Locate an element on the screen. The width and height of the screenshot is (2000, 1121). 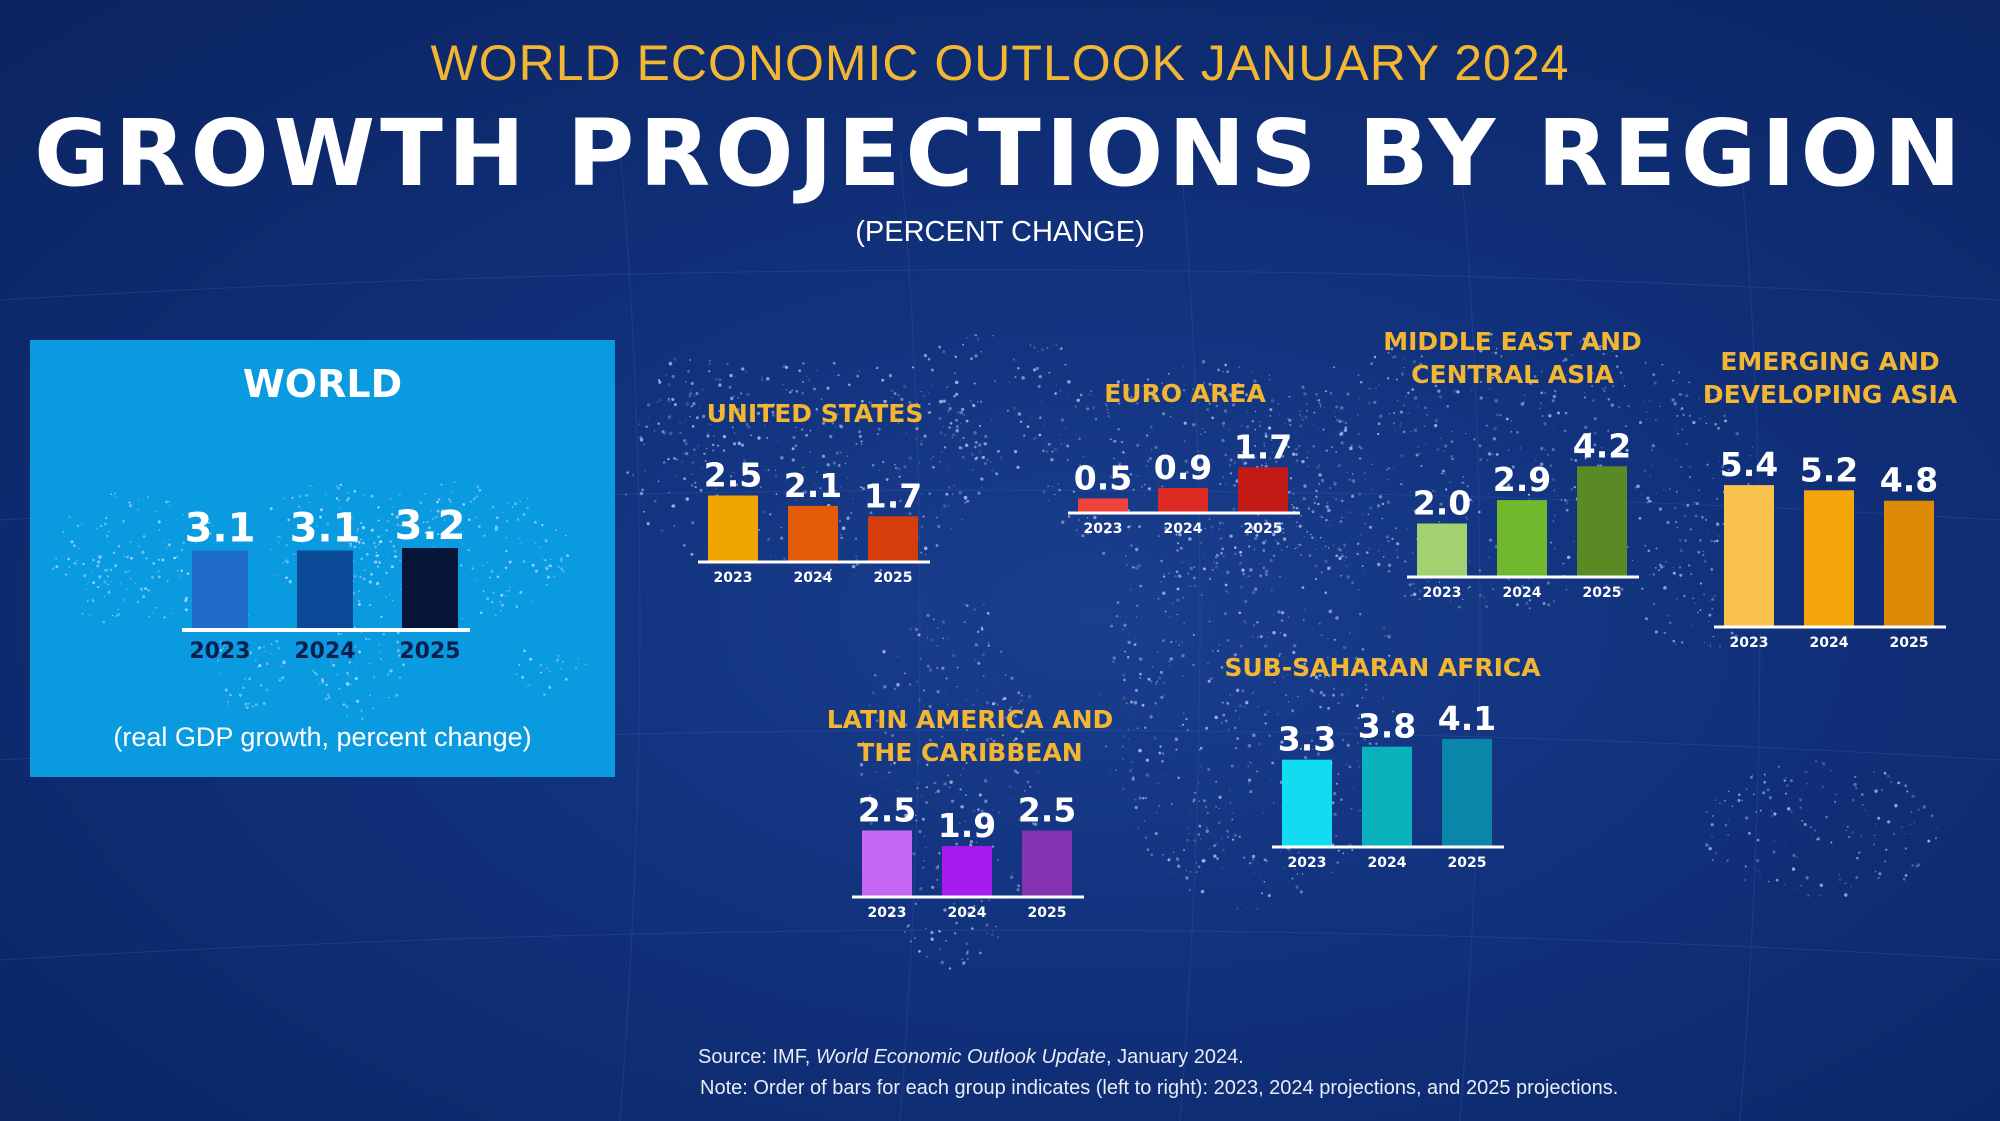
year-label-world-2023: 2023 is located at coordinates (219, 651).